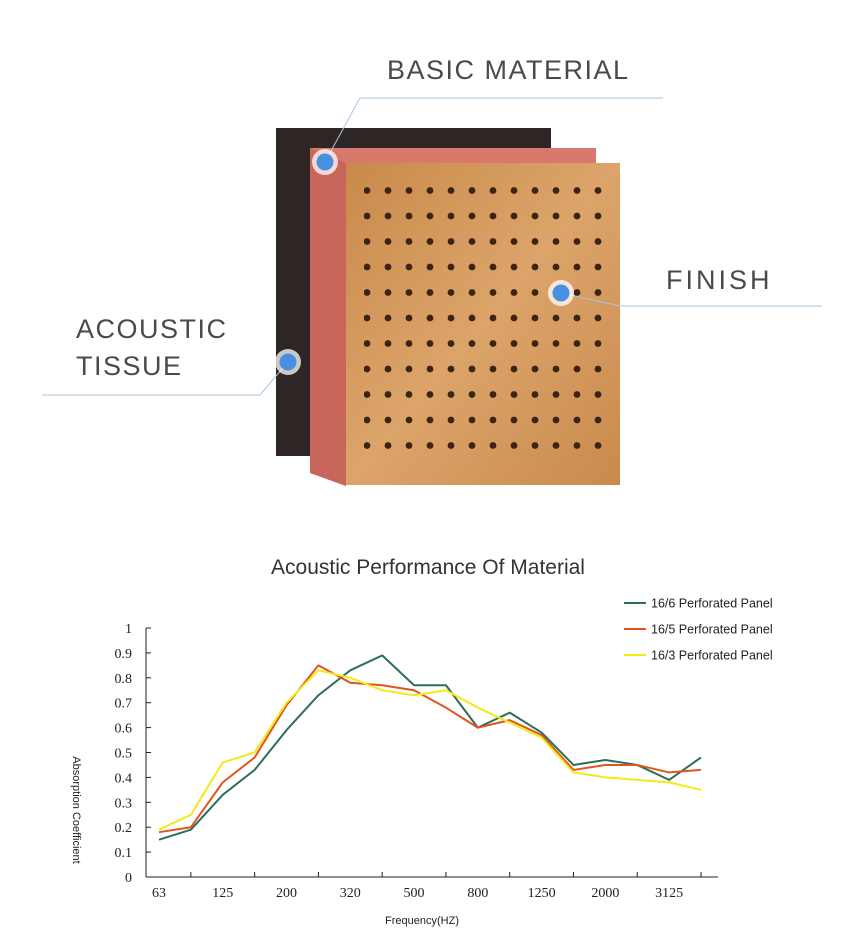 The width and height of the screenshot is (848, 940). Describe the element at coordinates (124, 679) in the screenshot. I see `y-tick-label: 0.8` at that location.